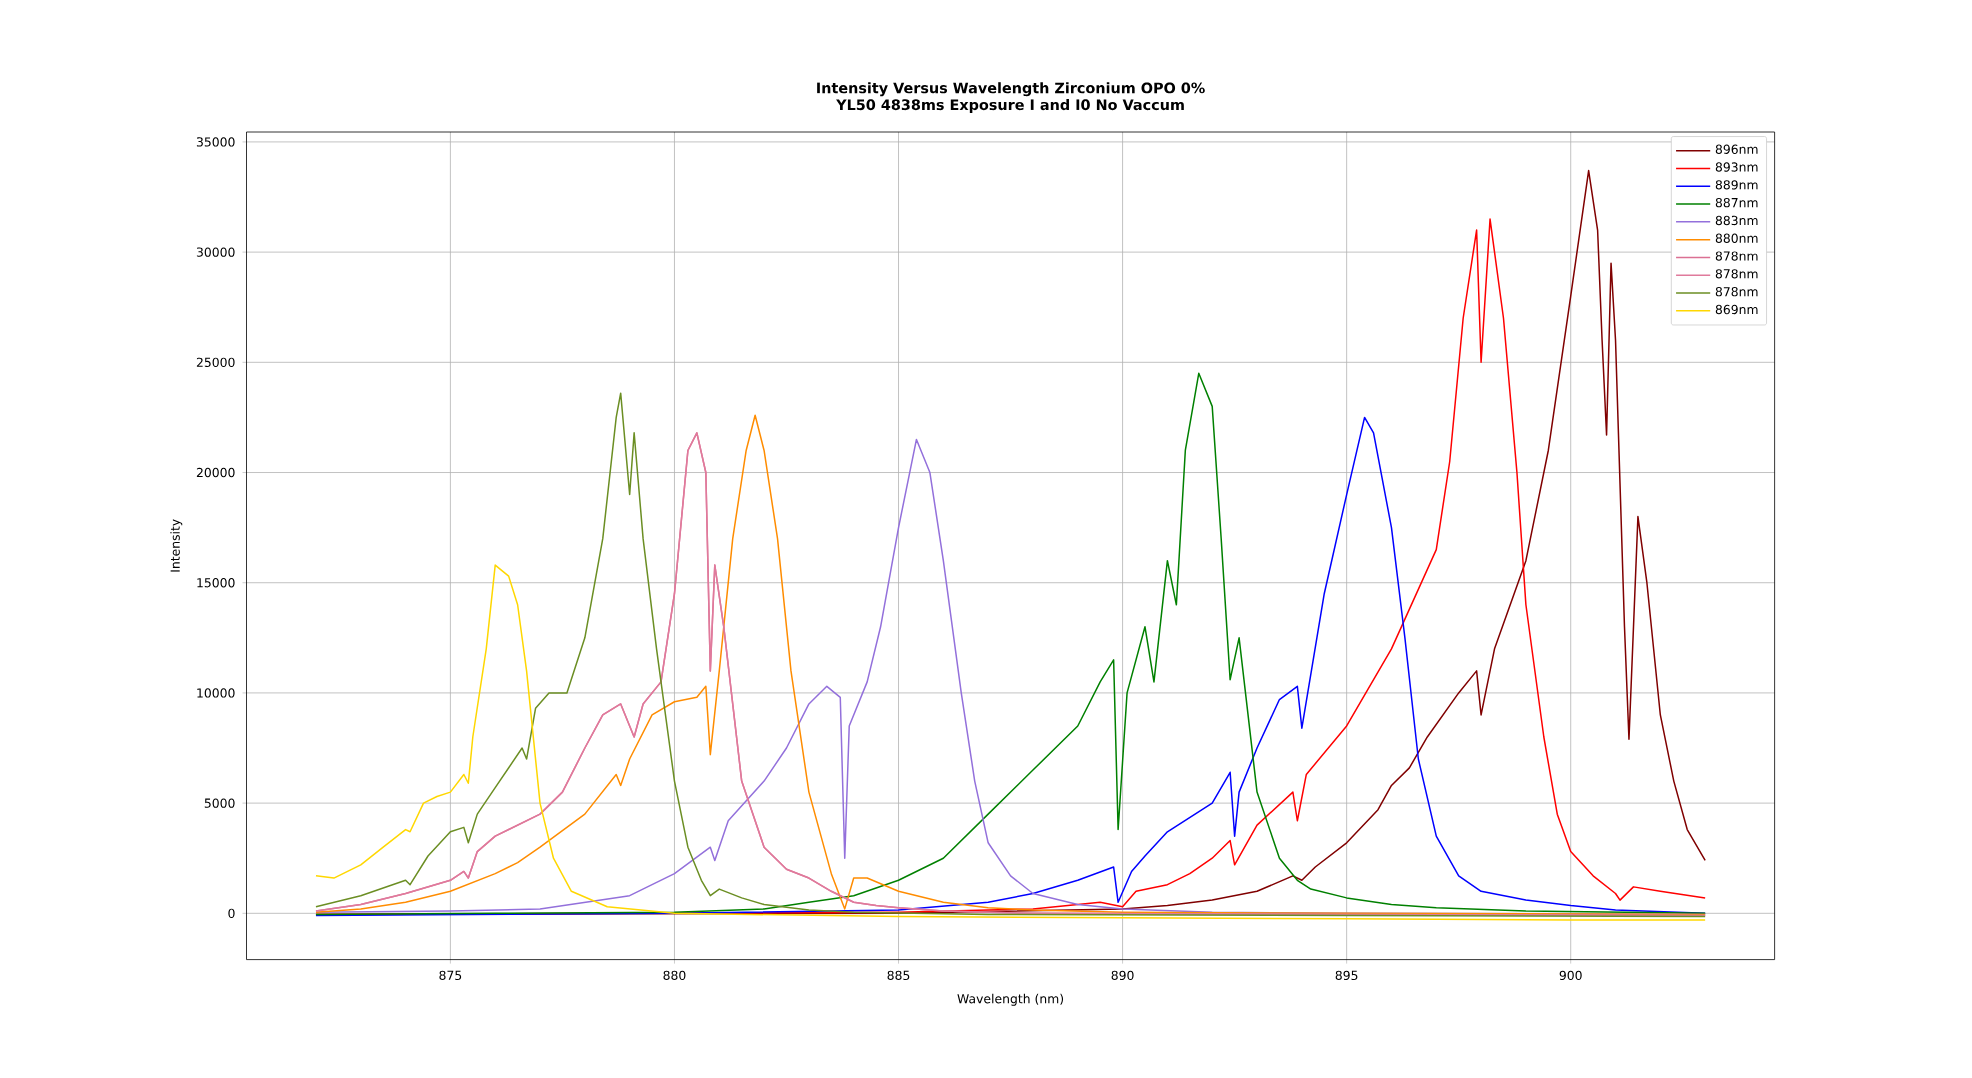 This screenshot has width=1972, height=1078. I want to click on legend-label: 883nm, so click(1736, 220).